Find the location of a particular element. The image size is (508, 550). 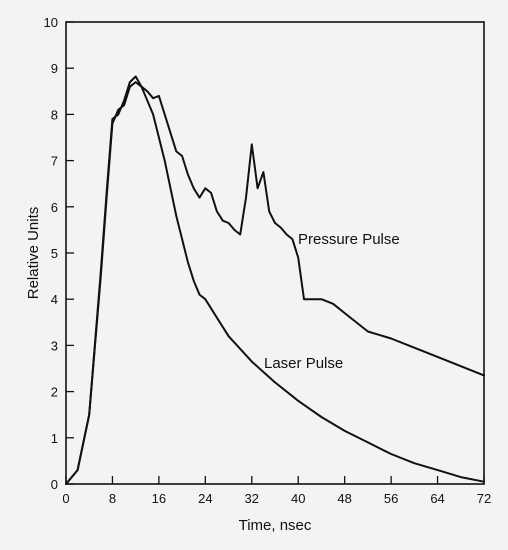

x-axis-title: Time, nsec is located at coordinates (275, 525).